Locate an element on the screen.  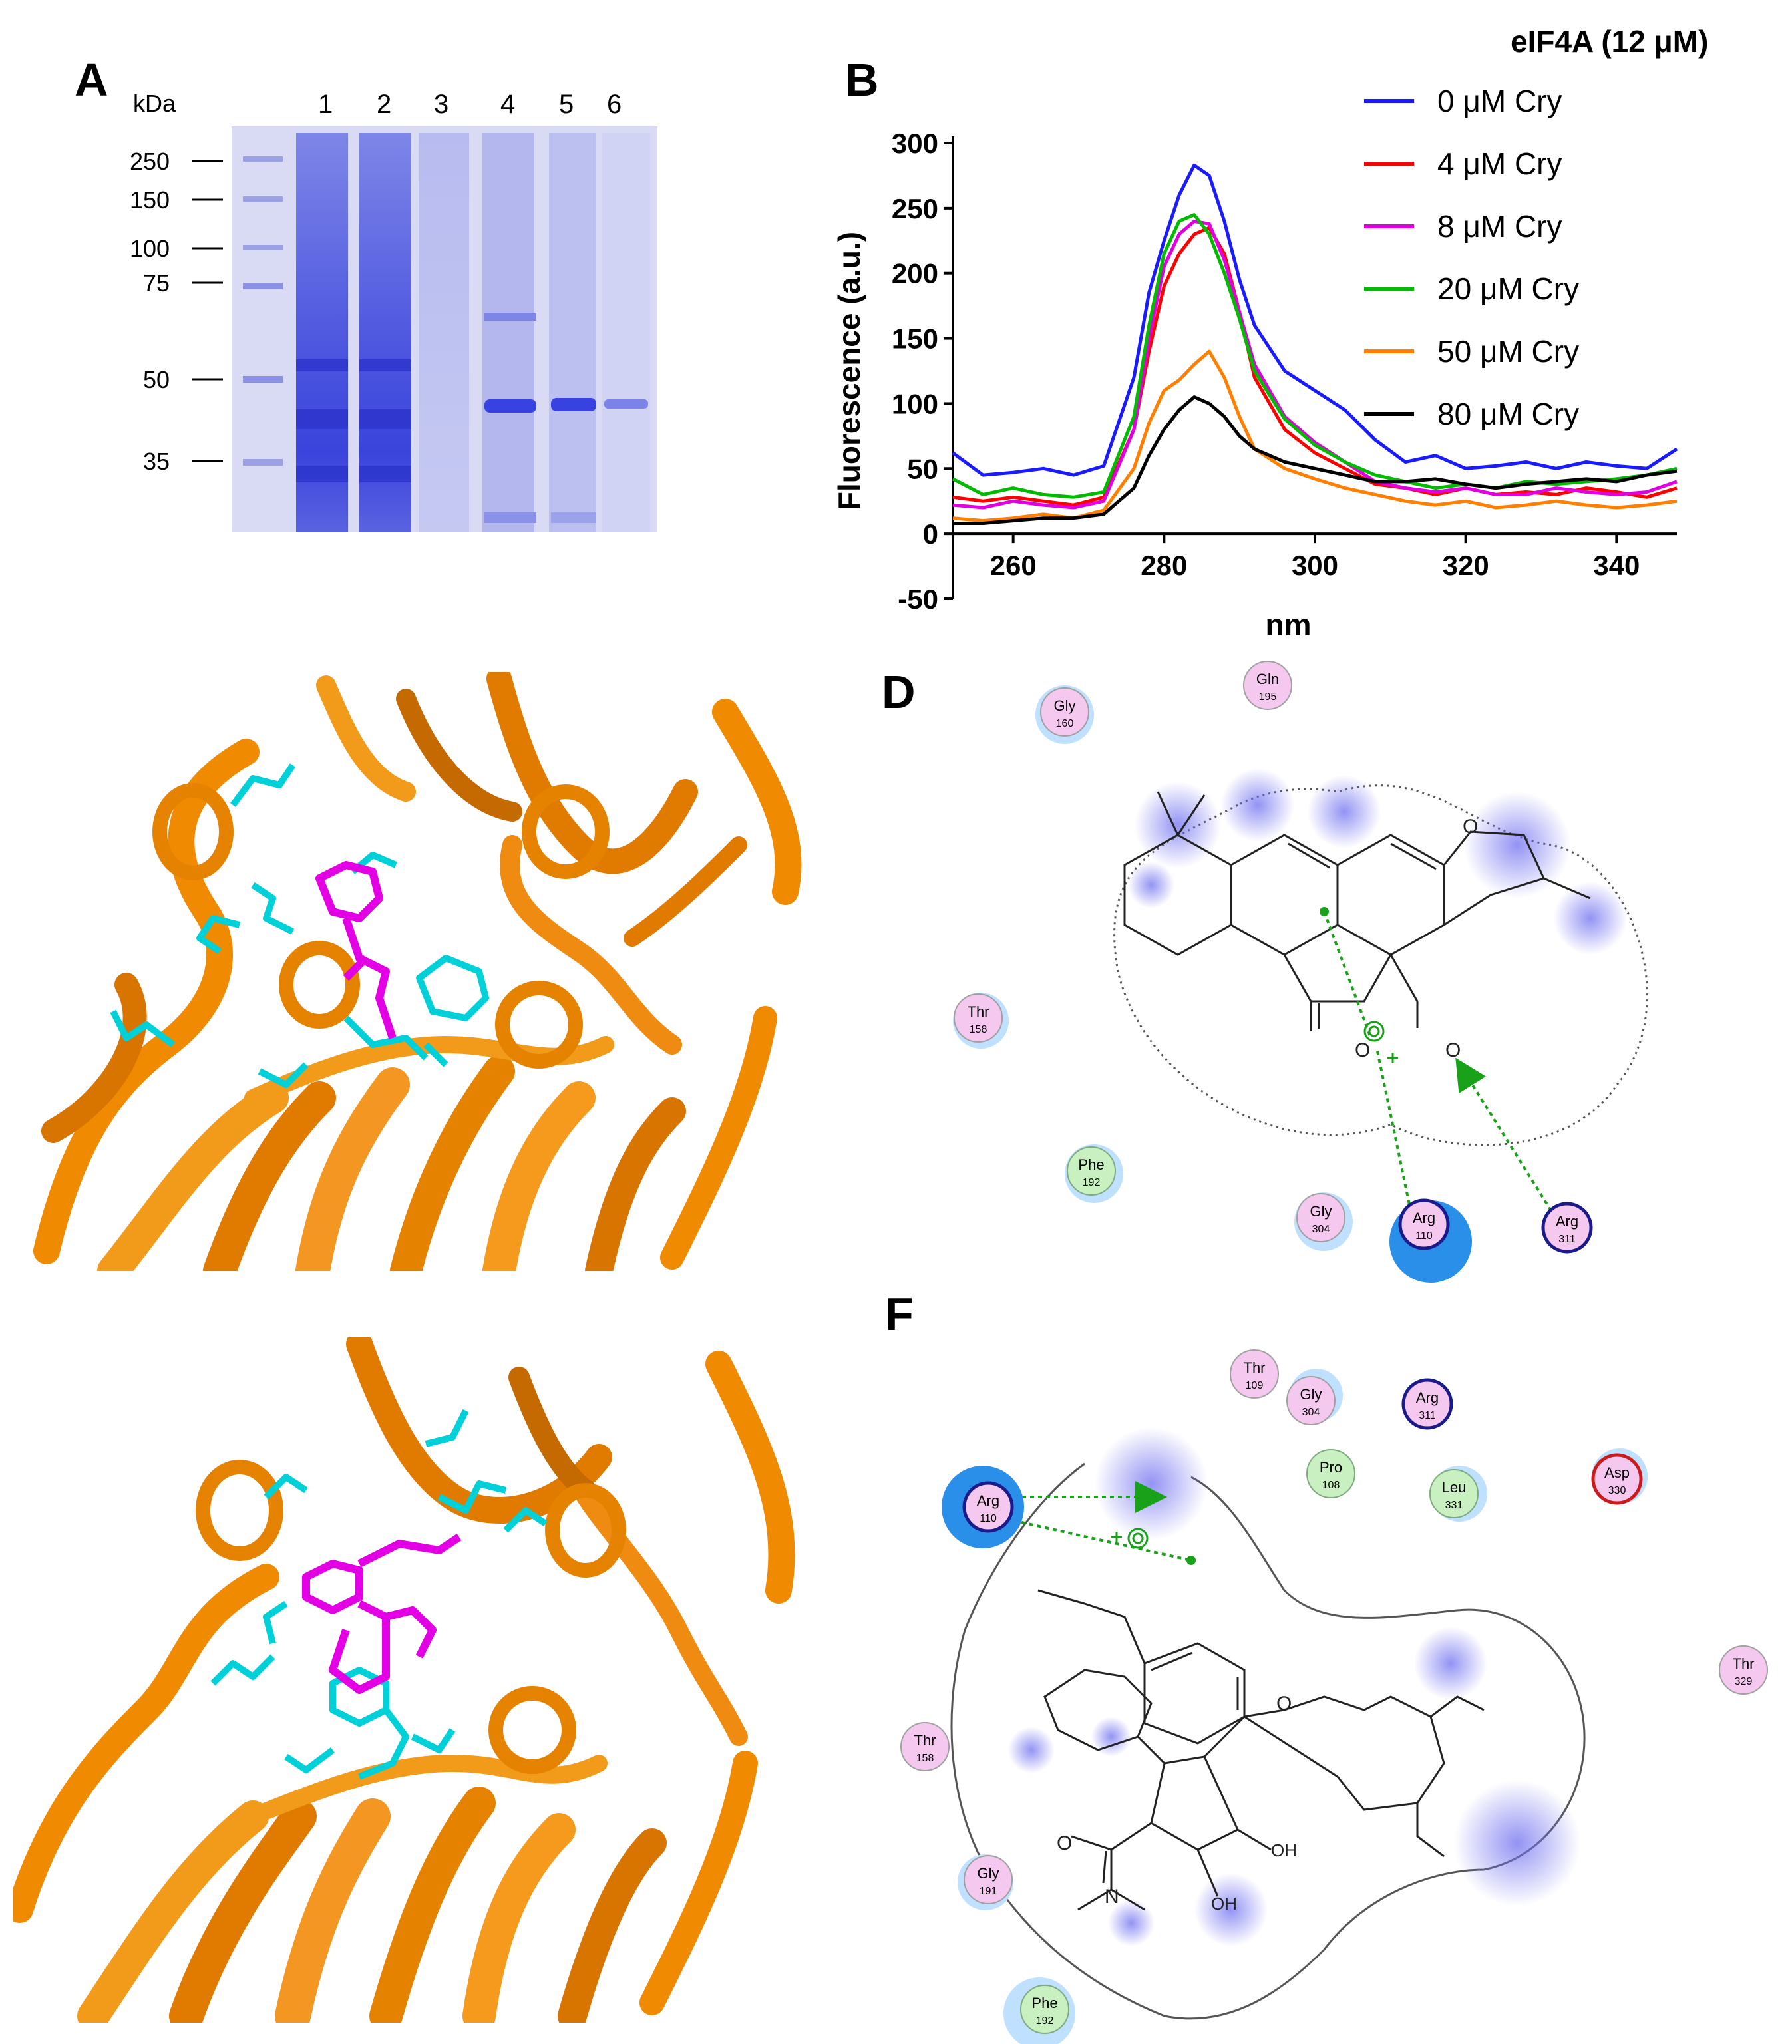
residue-phe-192: Phe 192 is located at coordinates (1094, 1173).